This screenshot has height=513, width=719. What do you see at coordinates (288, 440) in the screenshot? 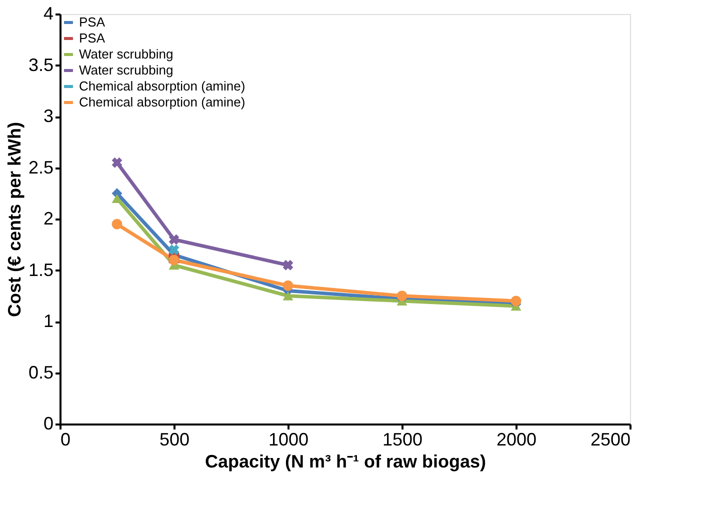
I see `x-tick-label: 1000` at bounding box center [288, 440].